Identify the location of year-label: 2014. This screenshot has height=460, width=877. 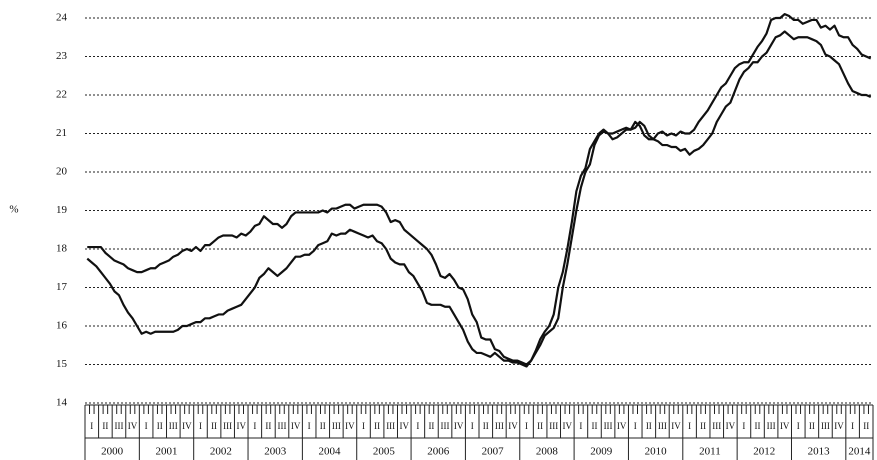
(859, 452).